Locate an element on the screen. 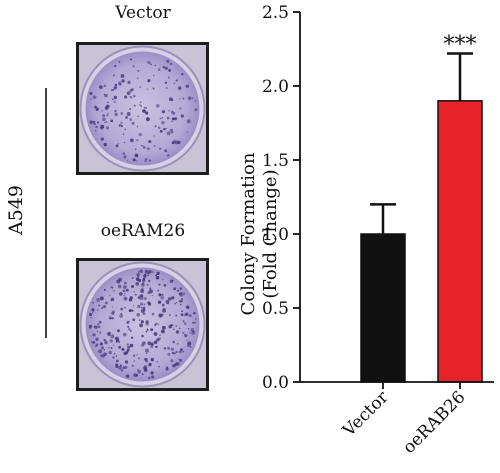  y-tick-label: 1.0 is located at coordinates (275, 235).